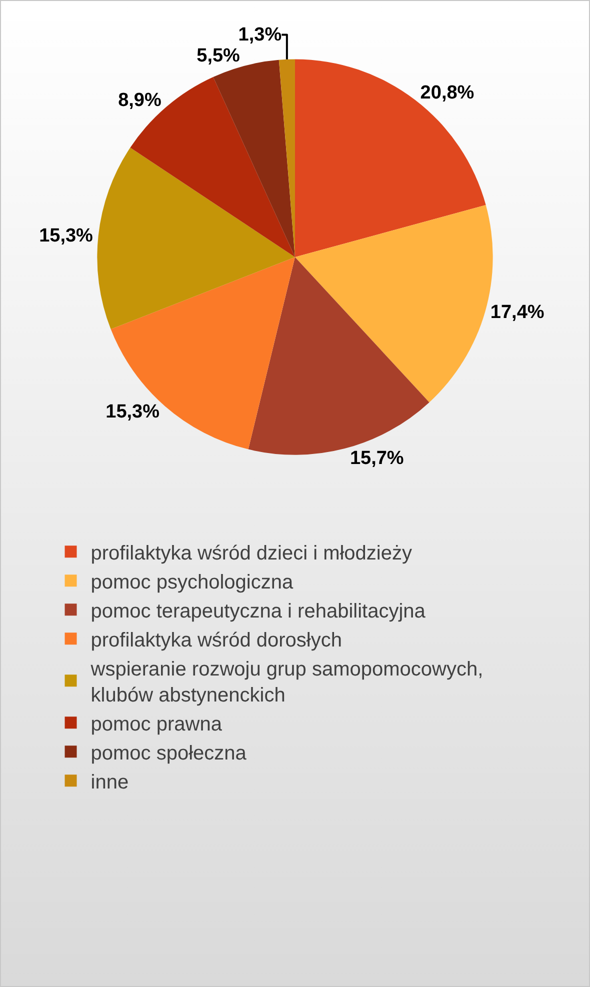 The image size is (590, 987). What do you see at coordinates (156, 724) in the screenshot?
I see `legend-label: pomoc prawna` at bounding box center [156, 724].